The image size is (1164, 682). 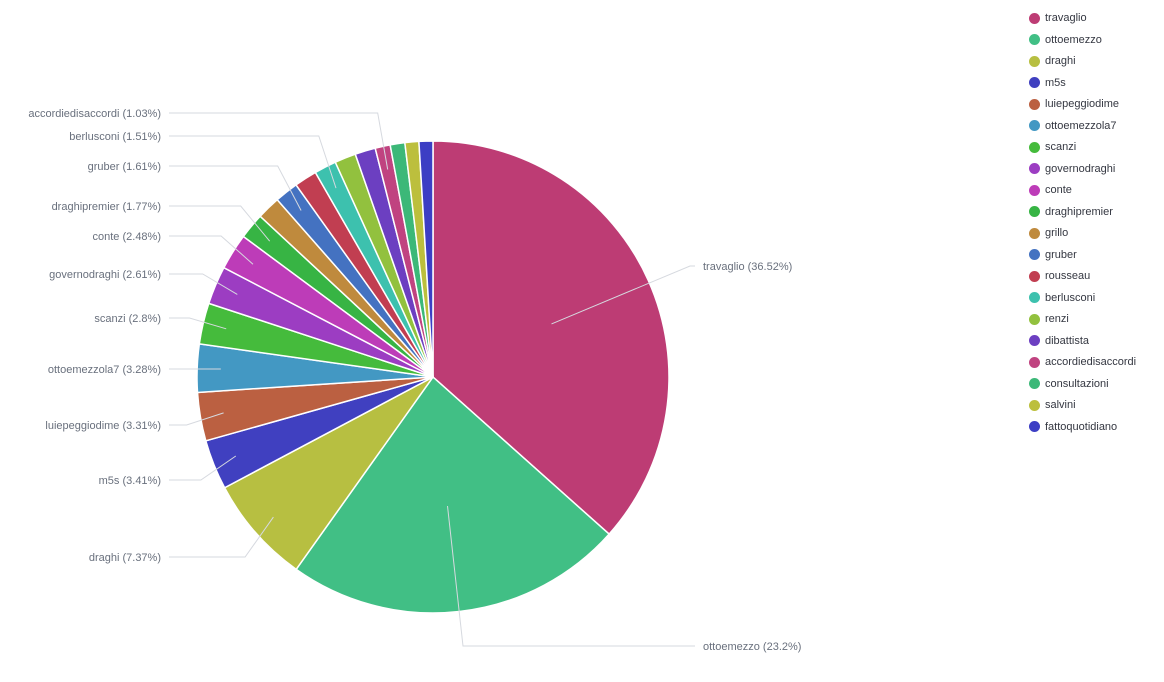 What do you see at coordinates (571, 576) in the screenshot?
I see `leader-line-ottoemezzo` at bounding box center [571, 576].